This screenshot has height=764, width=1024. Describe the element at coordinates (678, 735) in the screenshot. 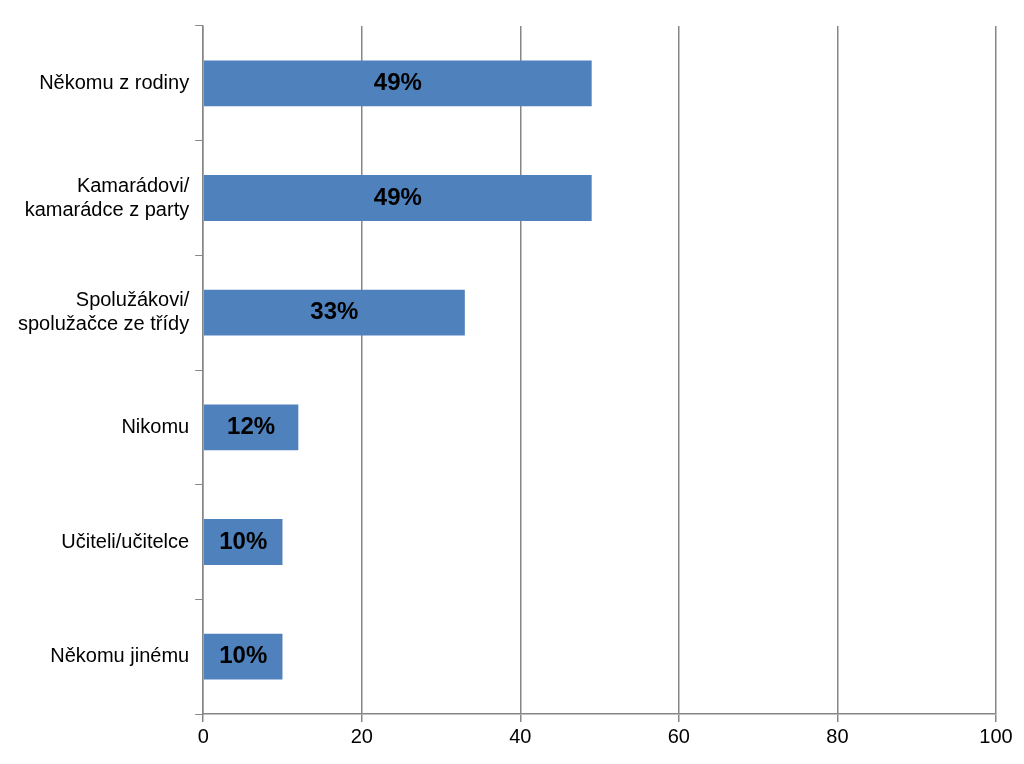

I see `x-tick-label: 60` at that location.